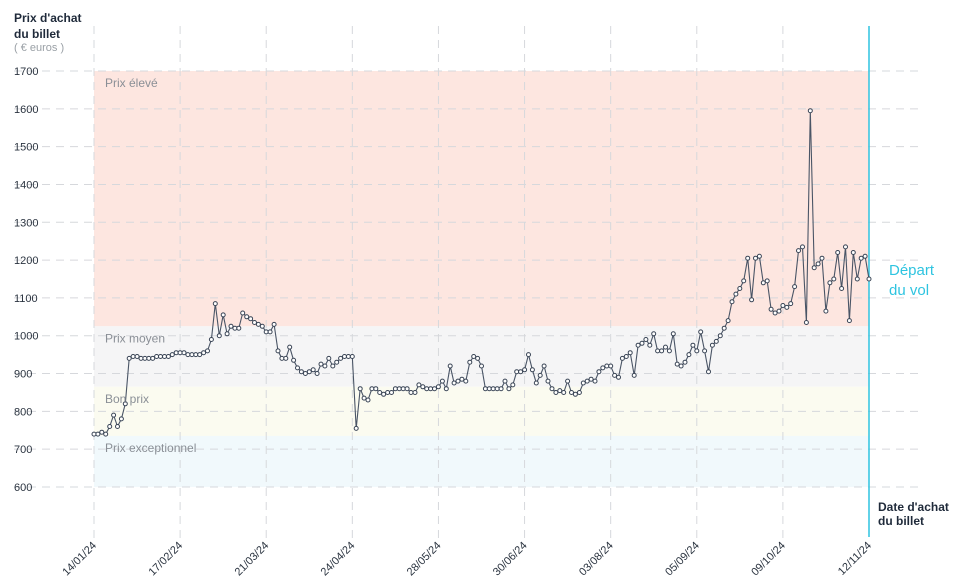  What do you see at coordinates (39, 48) in the screenshot?
I see `y-axis-unit: ( € euros )` at bounding box center [39, 48].